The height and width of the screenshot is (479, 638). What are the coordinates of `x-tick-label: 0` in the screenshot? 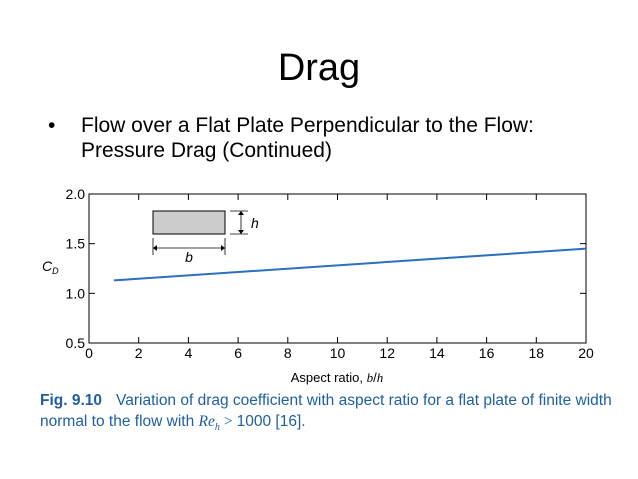 It's located at (89, 353).